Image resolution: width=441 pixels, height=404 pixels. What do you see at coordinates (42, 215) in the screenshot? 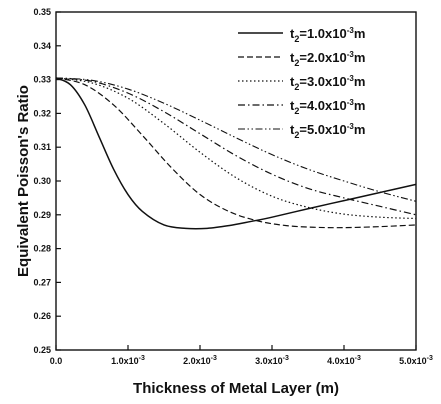
I see `y-tick-label: 0.29` at bounding box center [42, 215].